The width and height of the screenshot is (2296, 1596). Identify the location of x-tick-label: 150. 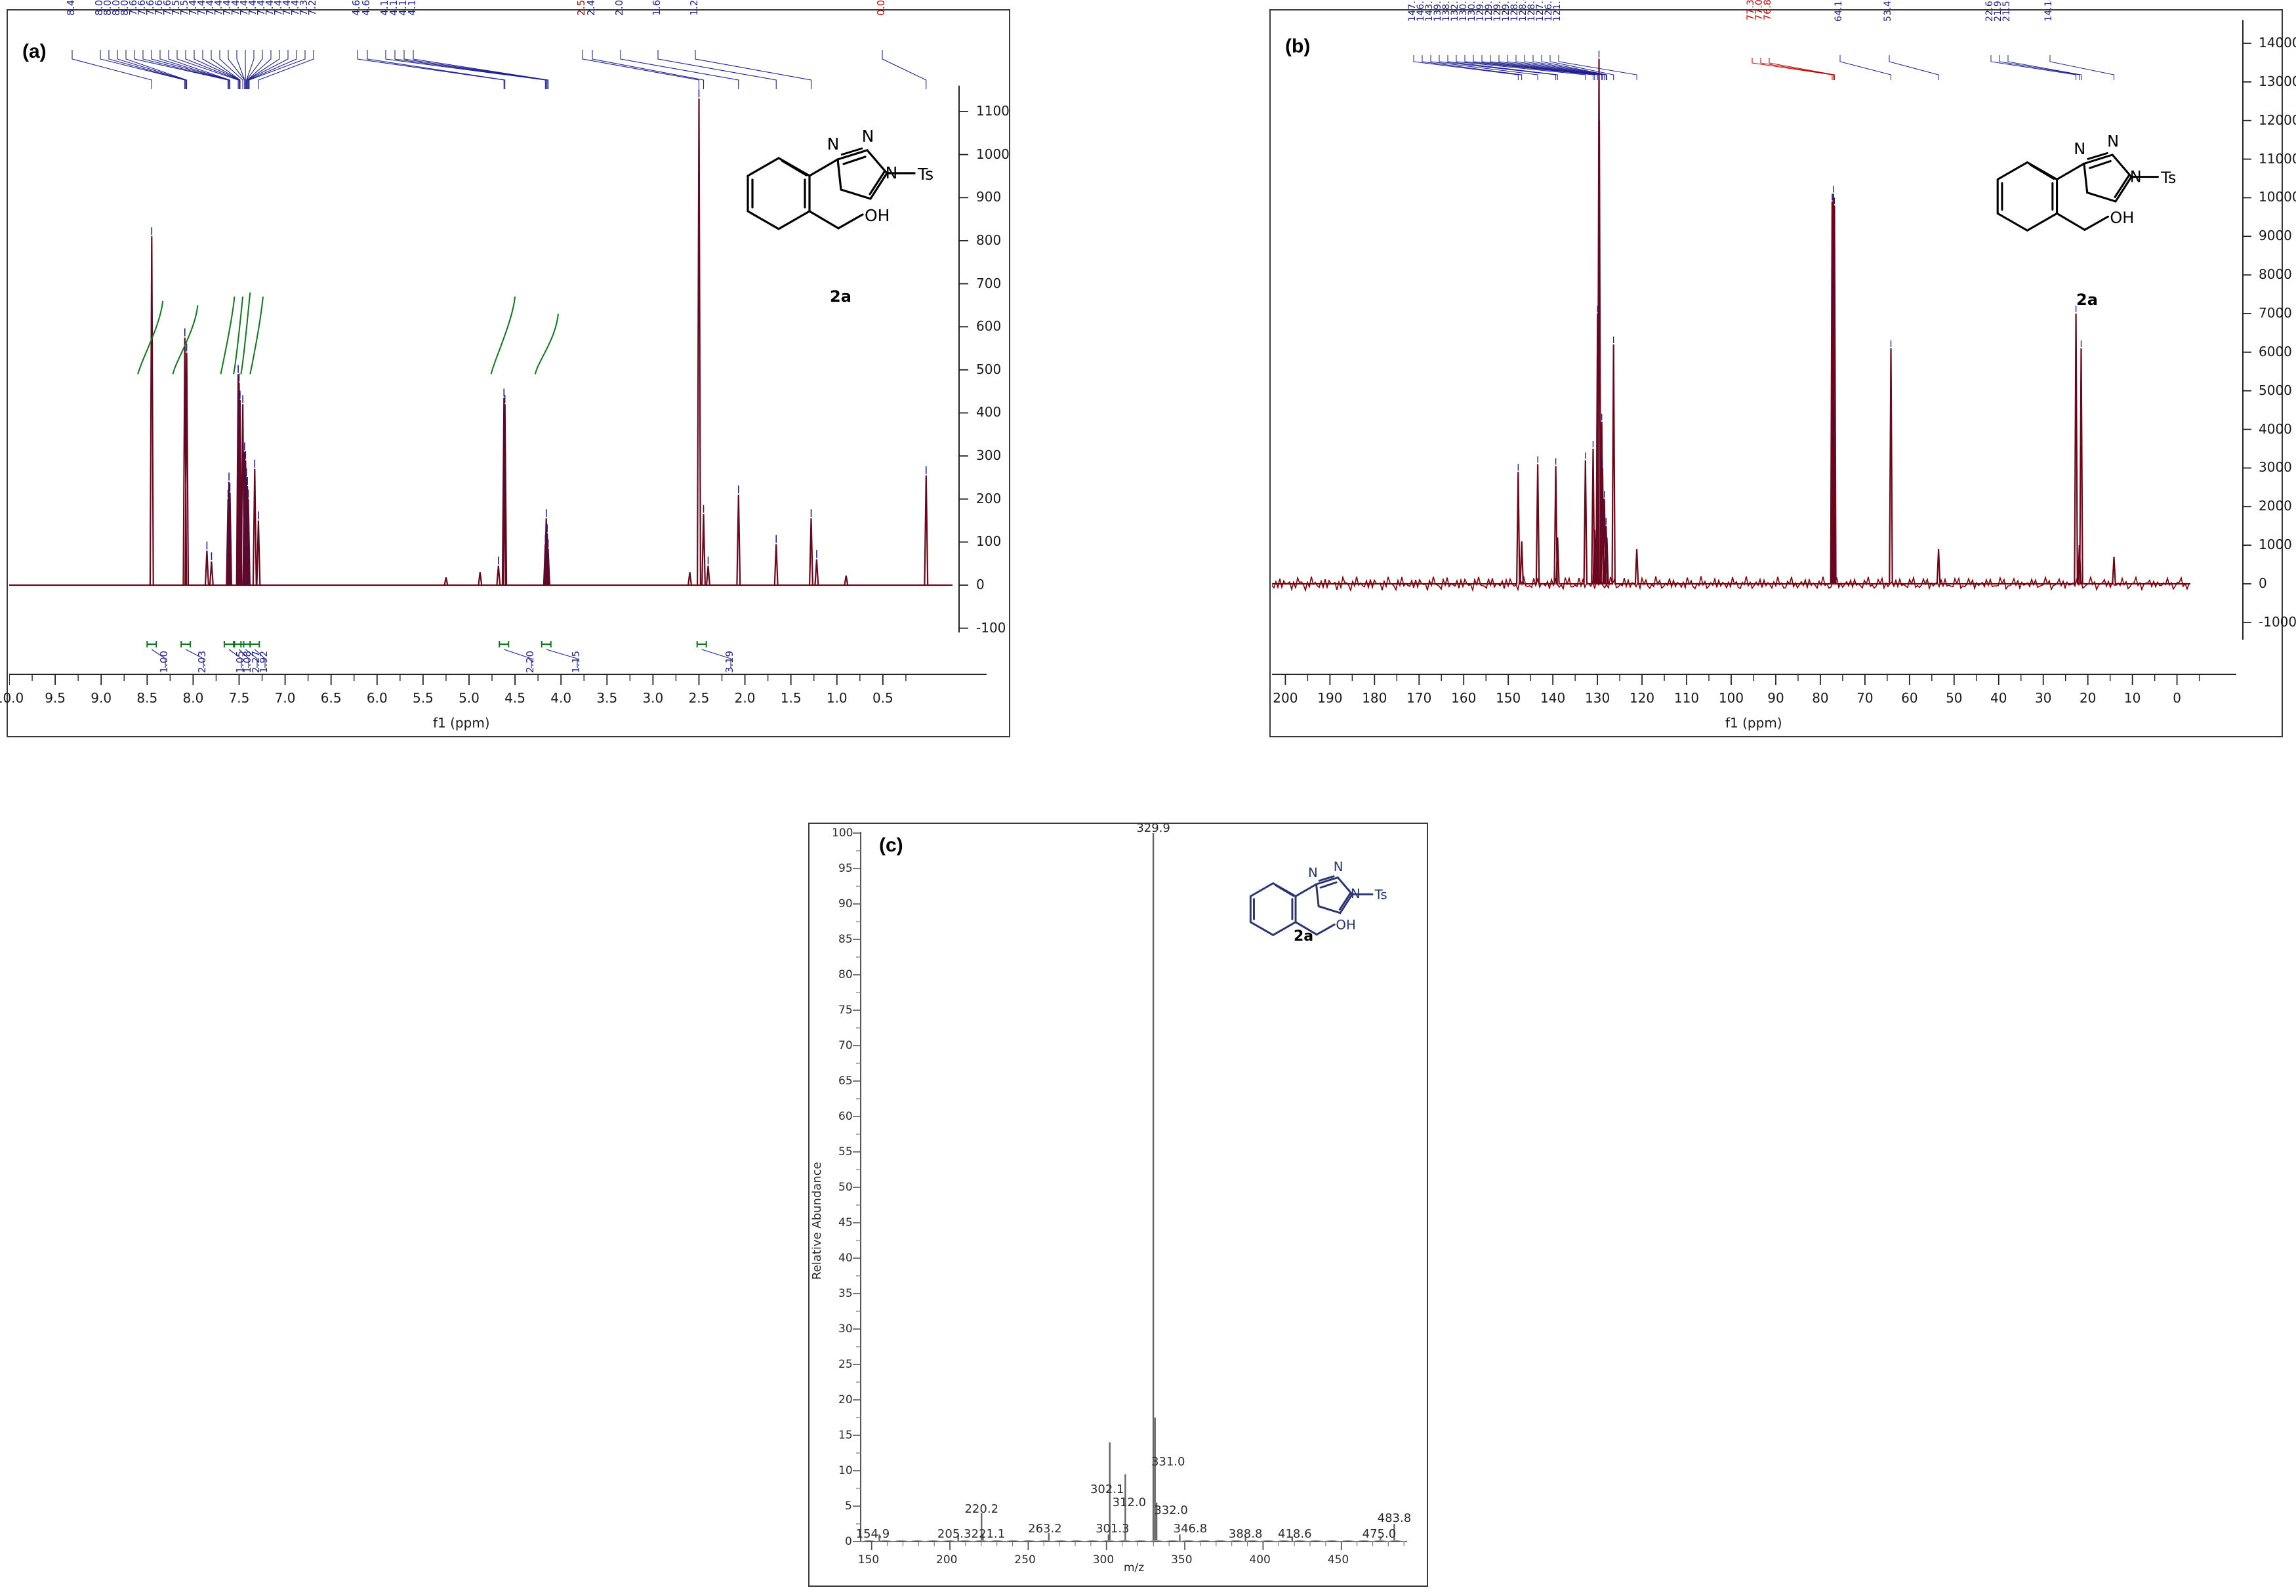
(1509, 698).